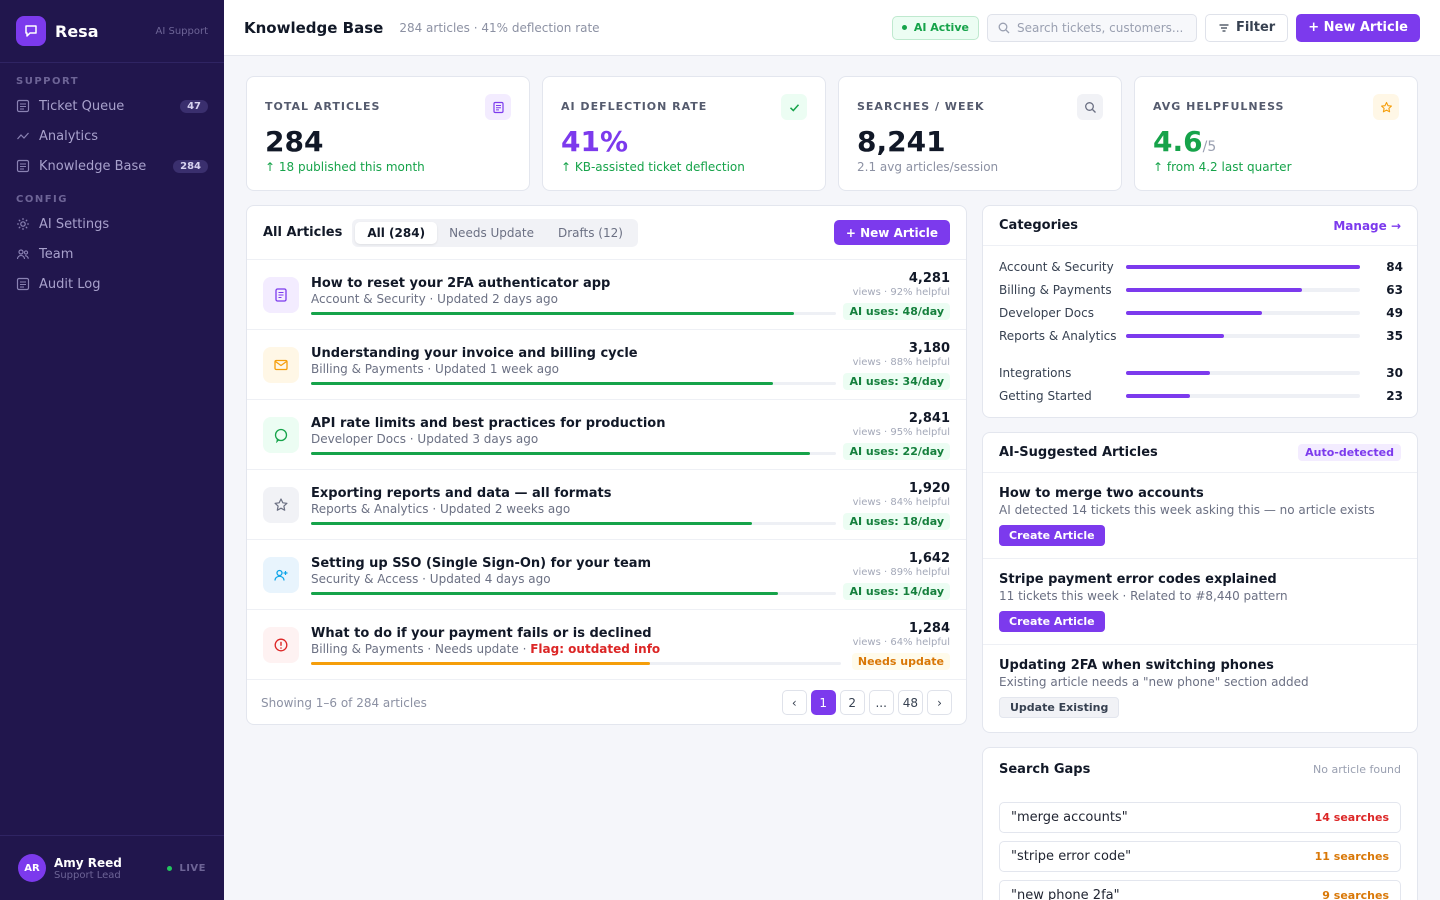  What do you see at coordinates (358, 439) in the screenshot?
I see `article-category: Developer Docs` at bounding box center [358, 439].